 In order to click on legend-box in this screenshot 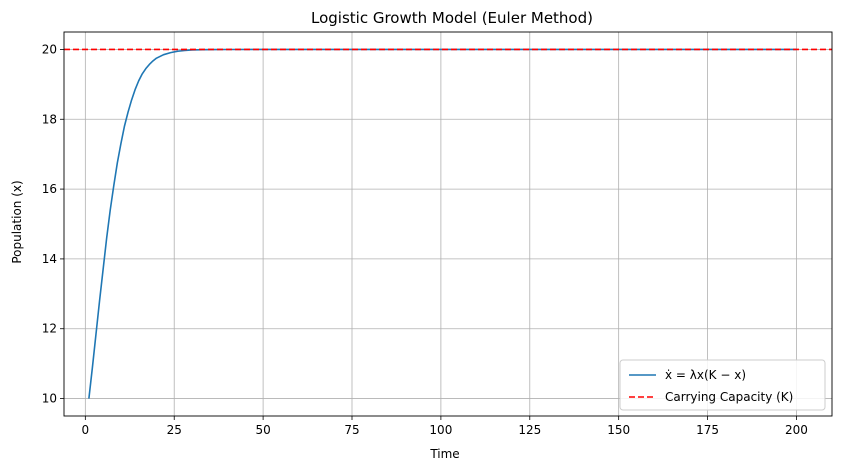, I will do `click(722, 385)`.